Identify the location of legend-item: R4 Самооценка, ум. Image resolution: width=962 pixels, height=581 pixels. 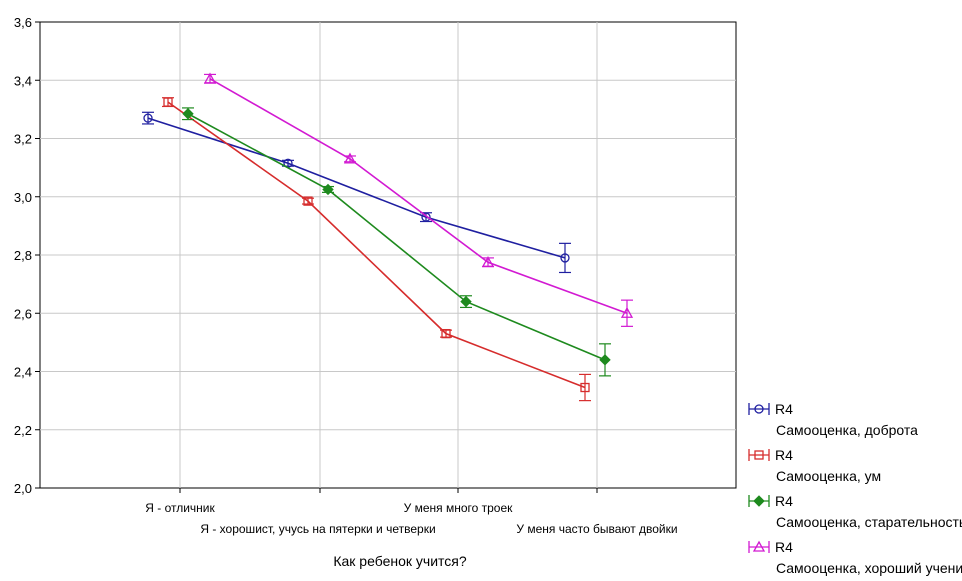
(814, 465).